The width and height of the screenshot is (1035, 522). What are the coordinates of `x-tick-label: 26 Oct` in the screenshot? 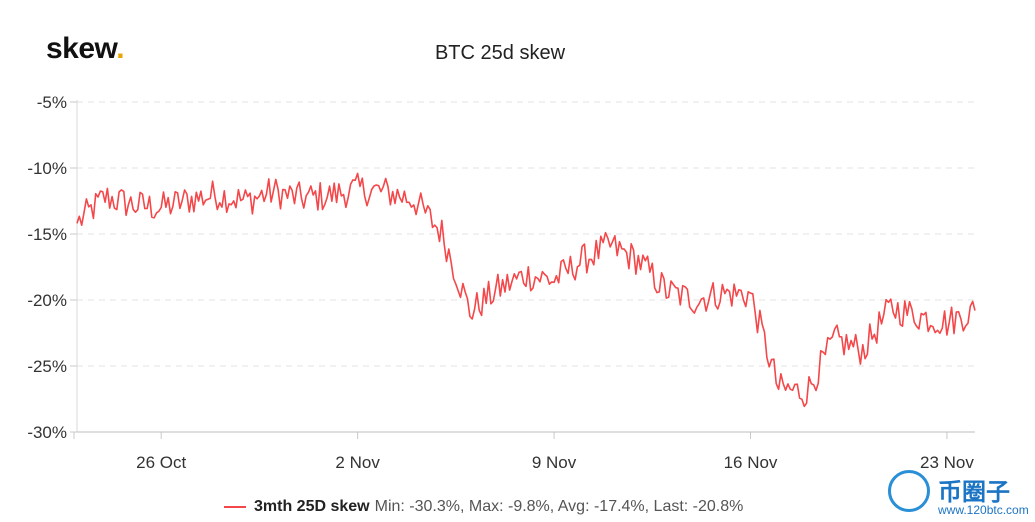 It's located at (161, 462).